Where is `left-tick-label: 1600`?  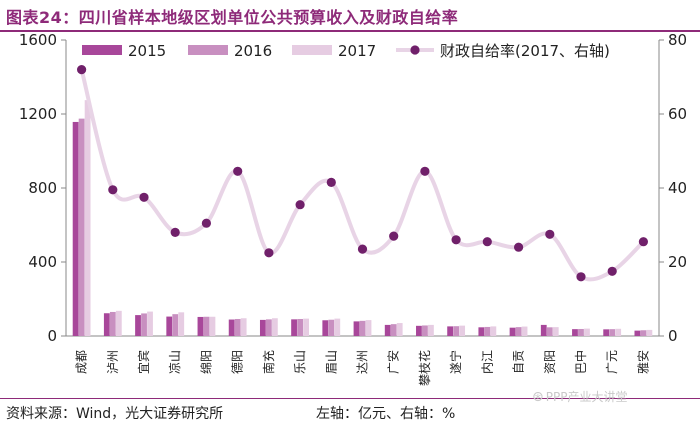 left-tick-label: 1600 is located at coordinates (38, 40).